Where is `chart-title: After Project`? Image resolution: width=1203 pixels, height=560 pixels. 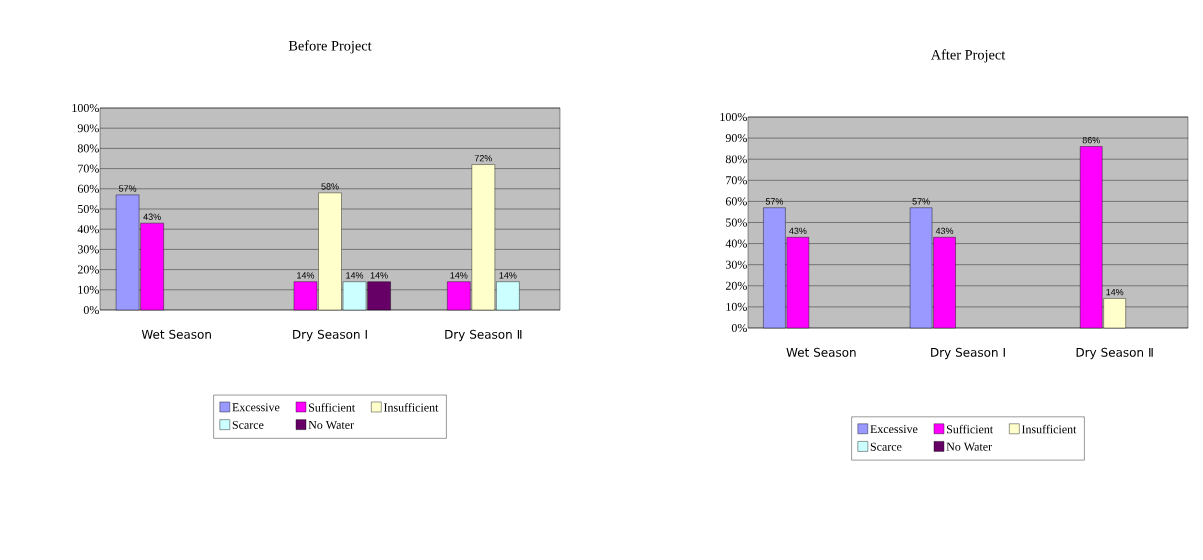 chart-title: After Project is located at coordinates (968, 56).